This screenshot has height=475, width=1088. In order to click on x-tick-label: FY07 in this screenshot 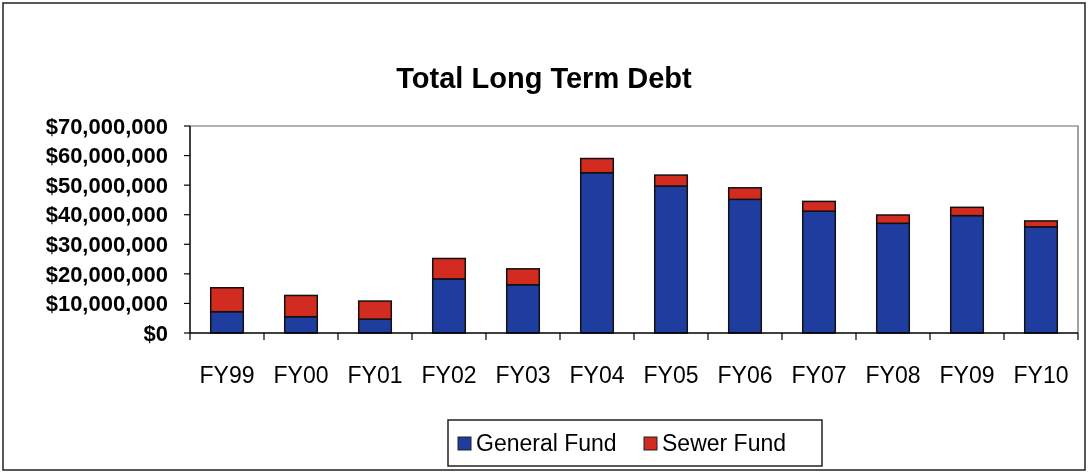, I will do `click(819, 375)`.